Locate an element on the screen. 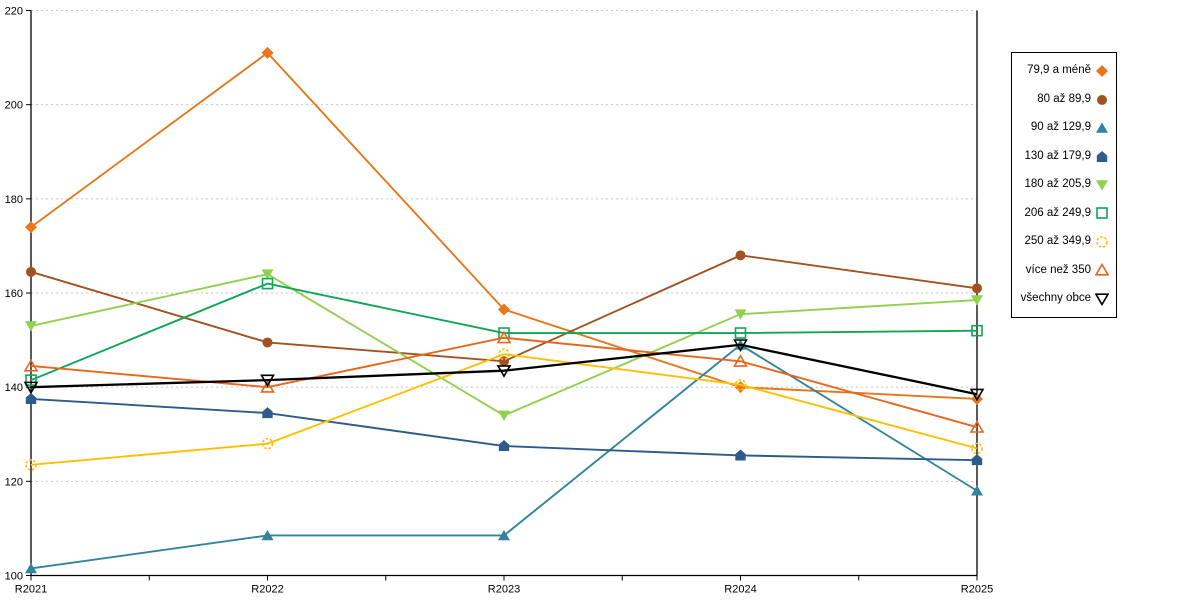 The height and width of the screenshot is (600, 1200). legend-item-label: všechny obce is located at coordinates (1055, 297).